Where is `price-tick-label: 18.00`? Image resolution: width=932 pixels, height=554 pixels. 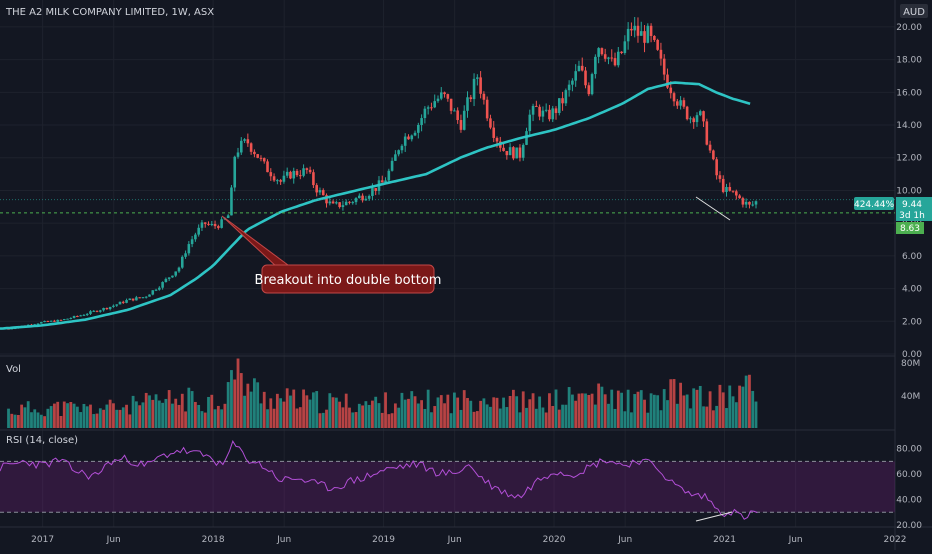 price-tick-label: 18.00 is located at coordinates (909, 61).